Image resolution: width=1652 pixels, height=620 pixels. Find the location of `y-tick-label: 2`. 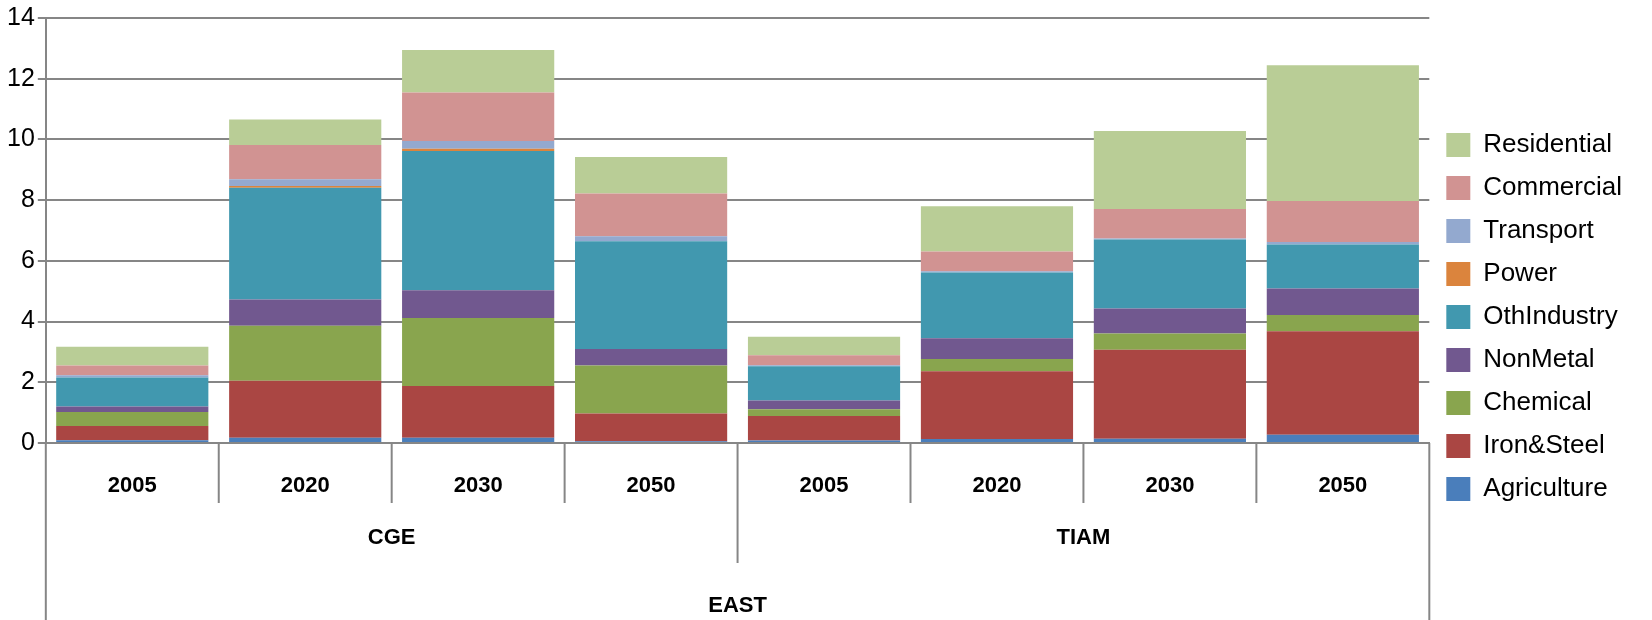

y-tick-label: 2 is located at coordinates (27, 380).